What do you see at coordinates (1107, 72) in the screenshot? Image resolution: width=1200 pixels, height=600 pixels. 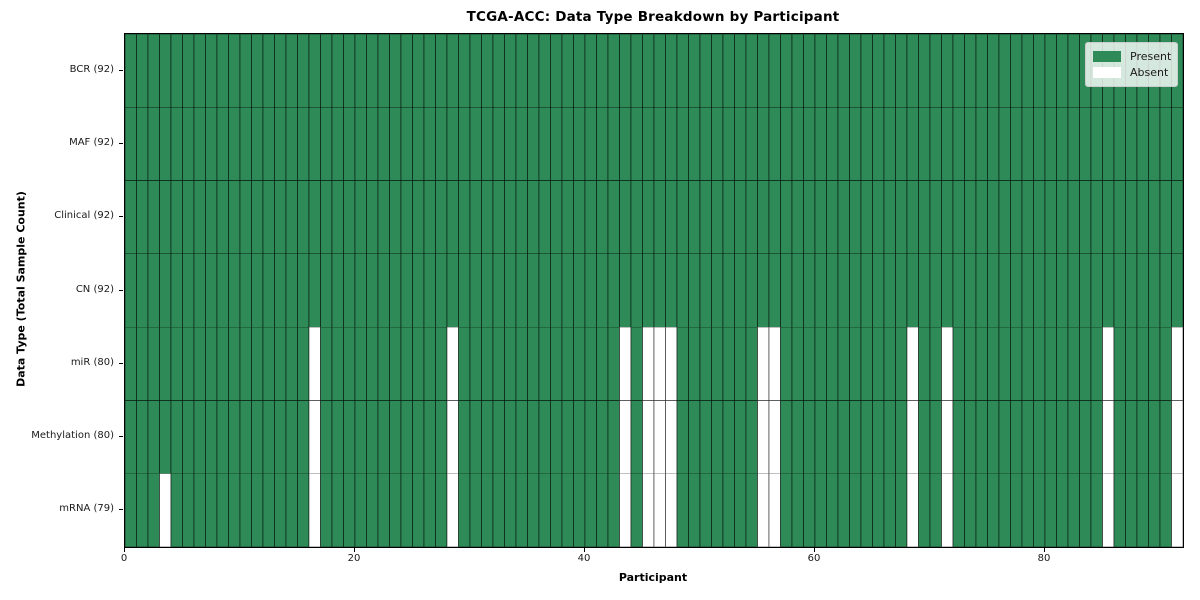 I see `absent-swatch` at bounding box center [1107, 72].